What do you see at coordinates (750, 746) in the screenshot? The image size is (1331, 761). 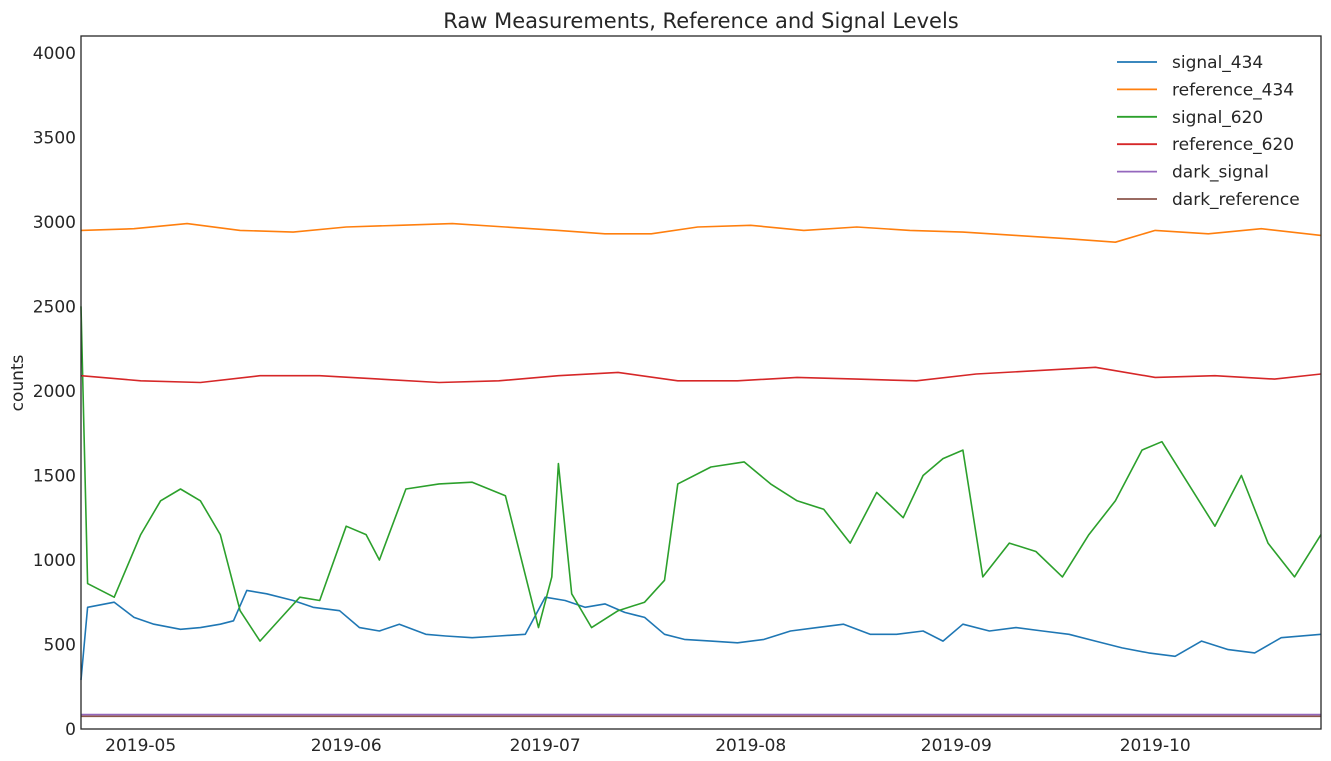 I see `x-tick-label: 2019-08` at bounding box center [750, 746].